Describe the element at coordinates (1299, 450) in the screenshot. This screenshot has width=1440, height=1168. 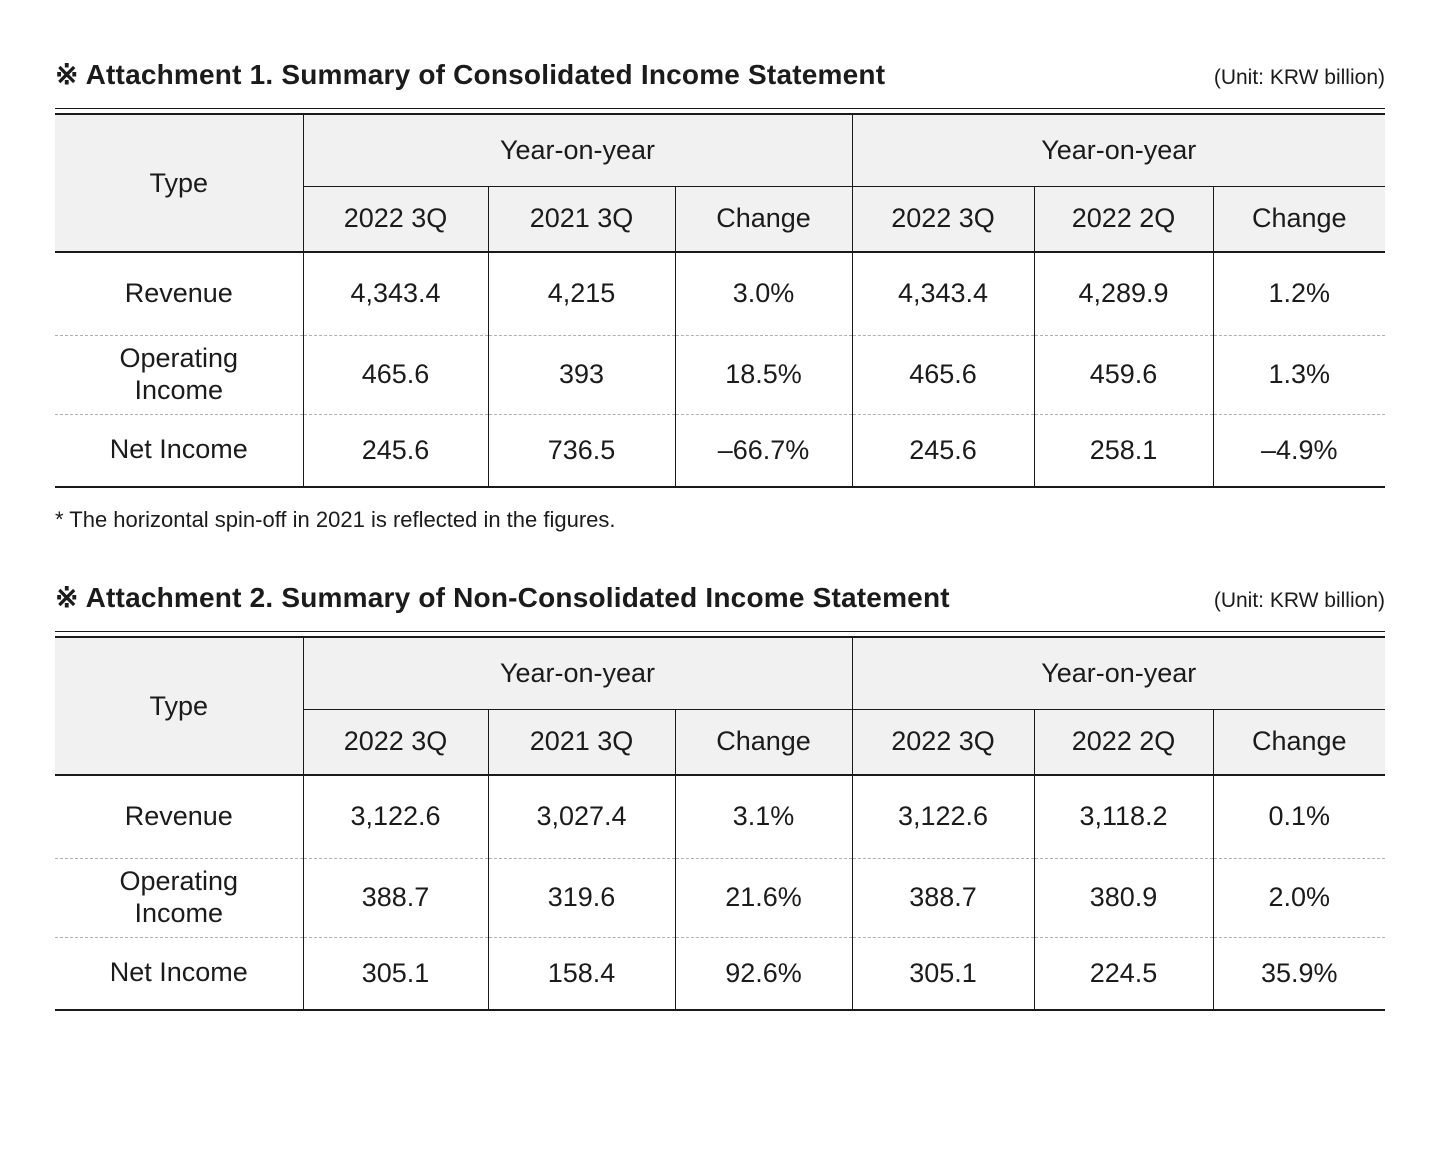
I see `value-cell: –4.9%` at that location.